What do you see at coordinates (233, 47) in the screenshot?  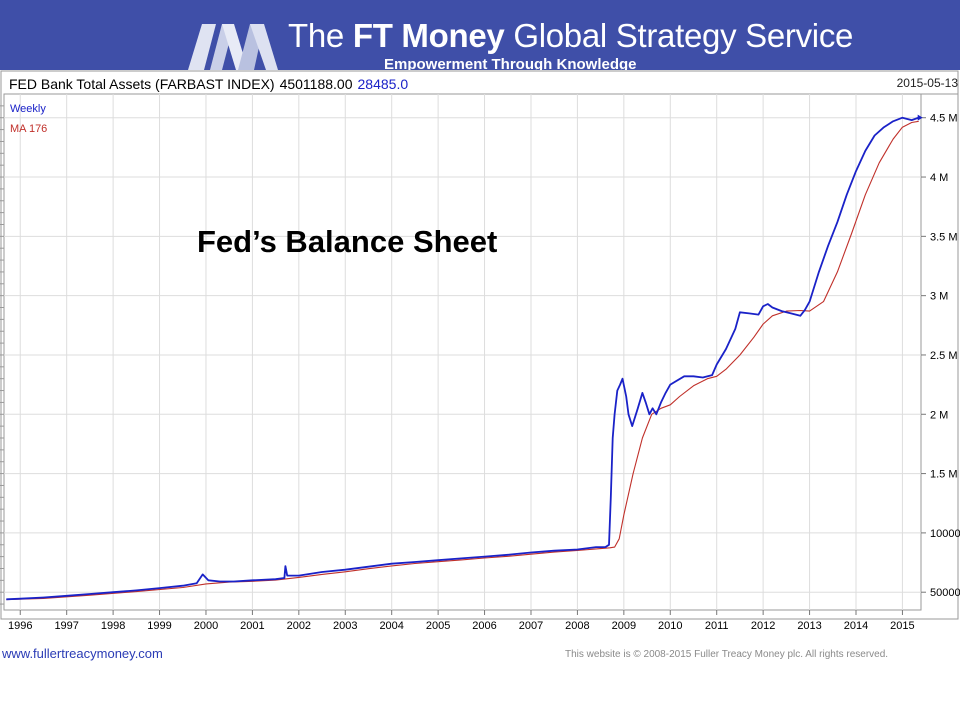 I see `ftmoney-logo-icon` at bounding box center [233, 47].